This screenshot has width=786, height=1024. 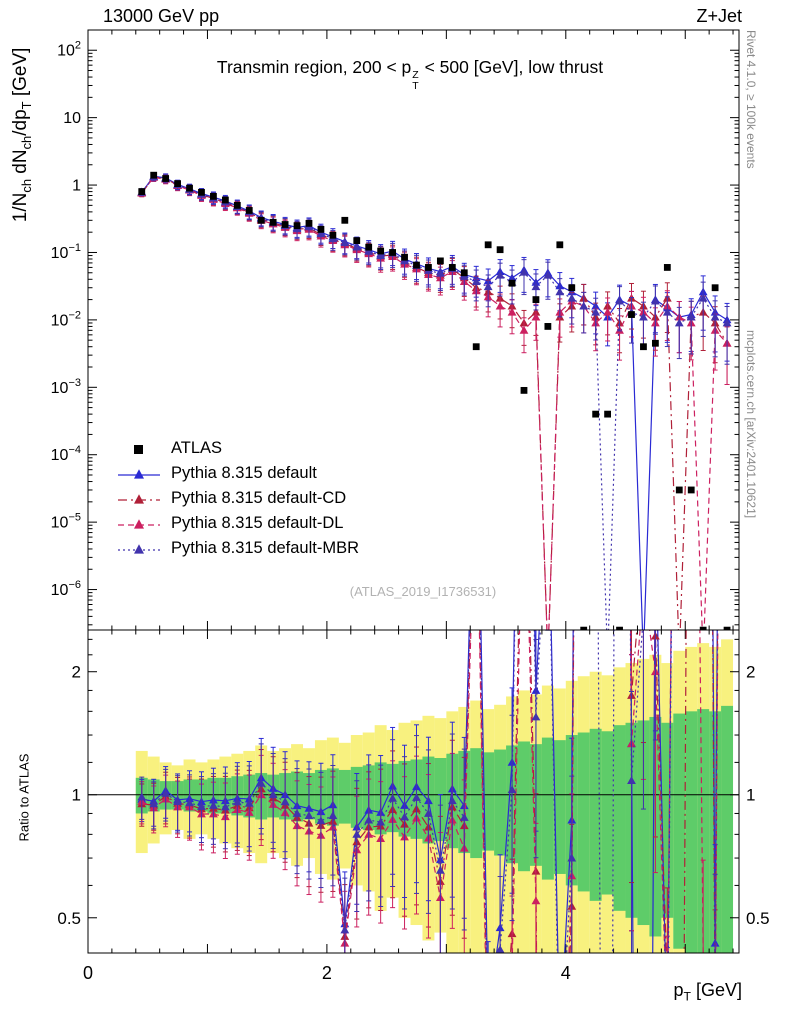 What do you see at coordinates (415, 74) in the screenshot?
I see `plot-title-sup: Z` at bounding box center [415, 74].